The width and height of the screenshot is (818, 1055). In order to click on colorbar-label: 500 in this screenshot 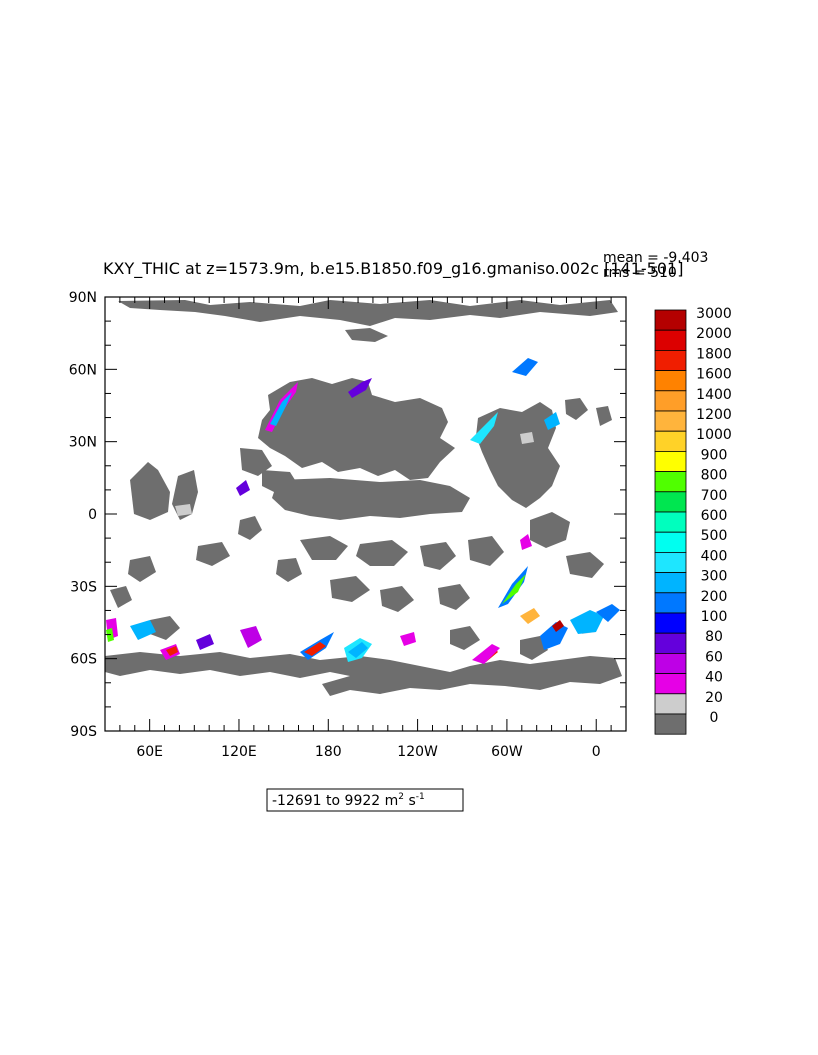, I will do `click(714, 536)`.